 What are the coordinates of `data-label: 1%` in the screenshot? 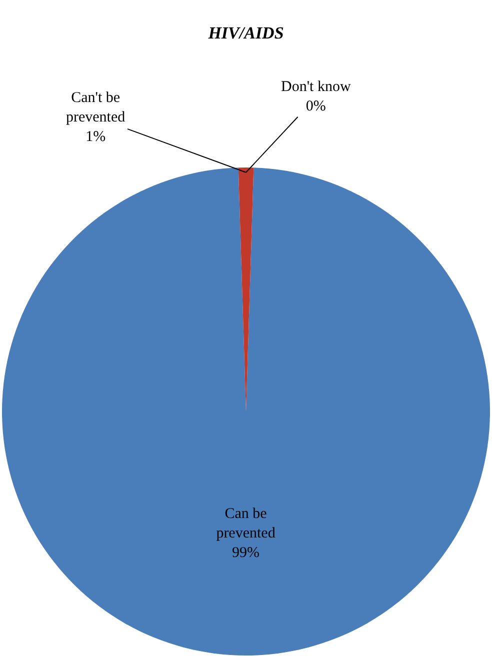 It's located at (96, 137).